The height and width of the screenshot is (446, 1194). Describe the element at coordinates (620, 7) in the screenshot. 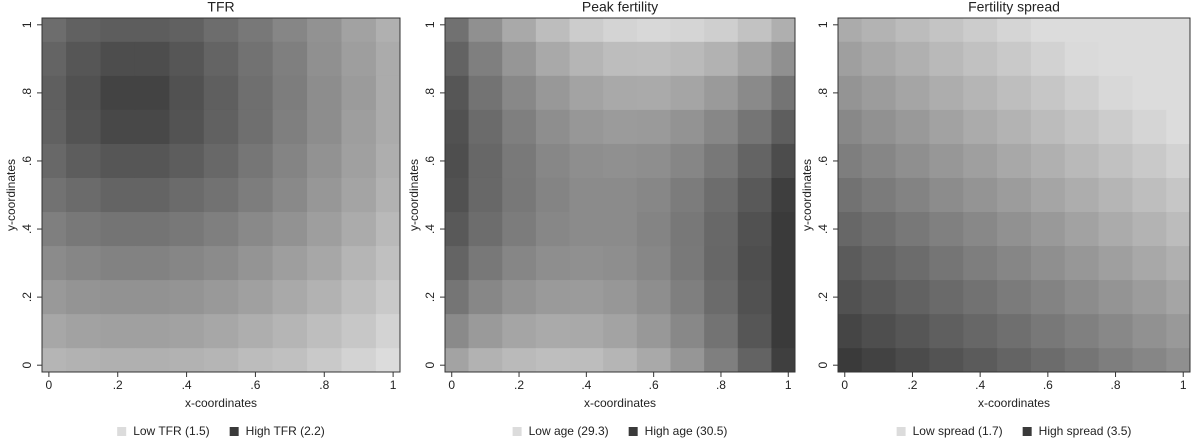

I see `chart-title: Peak fertility` at that location.